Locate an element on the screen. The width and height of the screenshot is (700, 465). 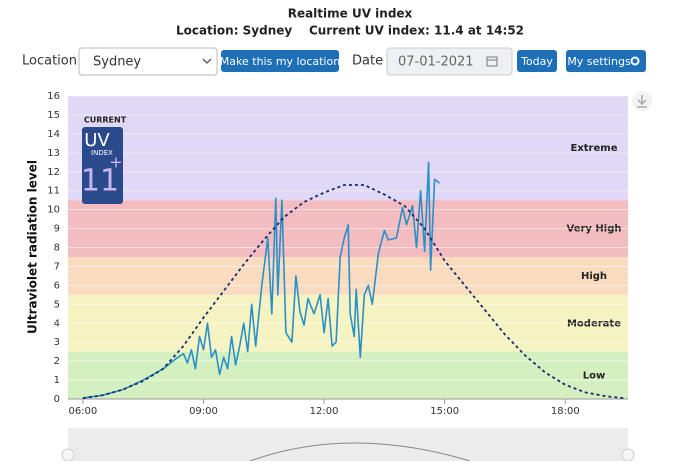
settings-button-text: My settings is located at coordinates (599, 61).